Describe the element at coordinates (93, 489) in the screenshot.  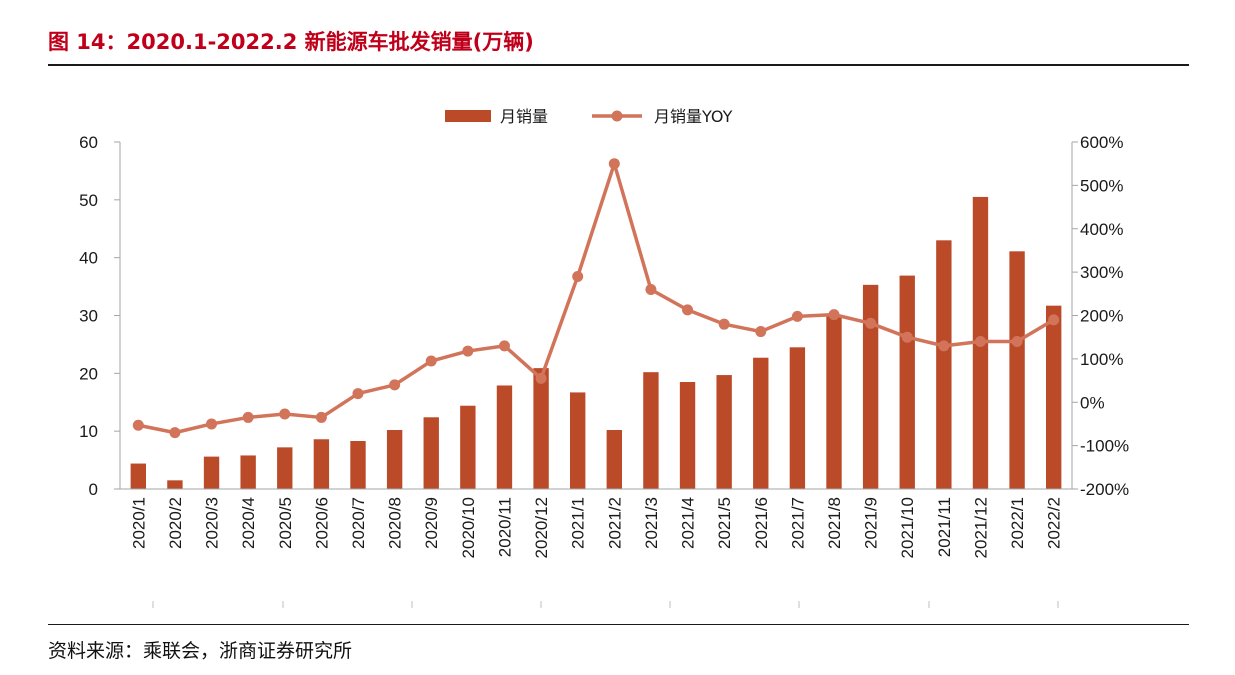
I see `left-tick-label: 0` at that location.